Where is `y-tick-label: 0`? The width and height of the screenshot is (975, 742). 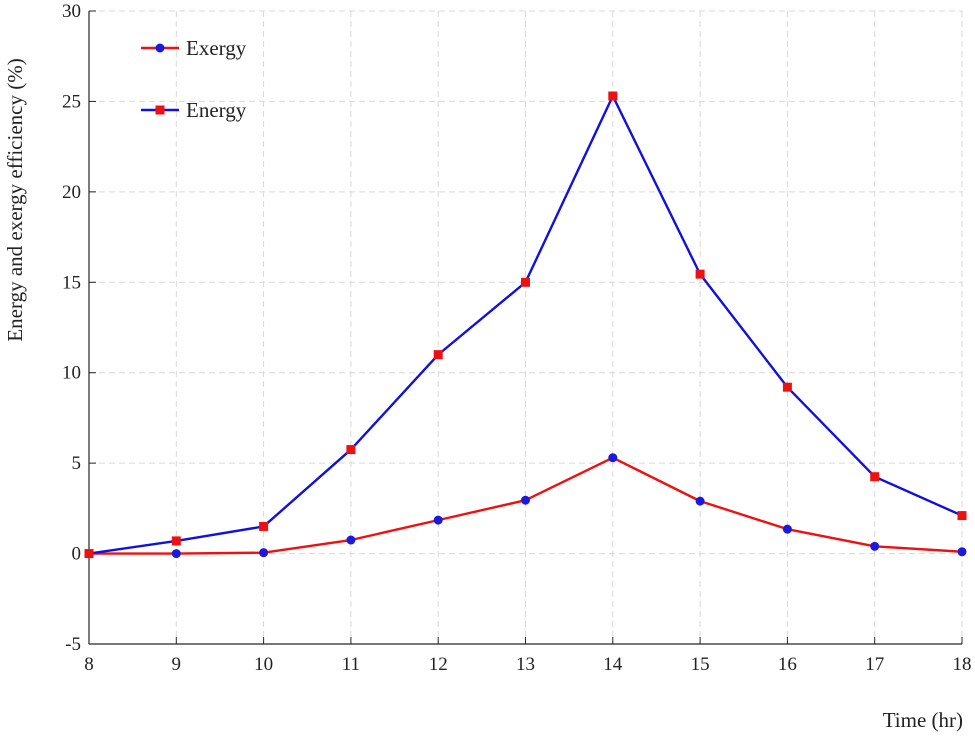
y-tick-label: 0 is located at coordinates (77, 554).